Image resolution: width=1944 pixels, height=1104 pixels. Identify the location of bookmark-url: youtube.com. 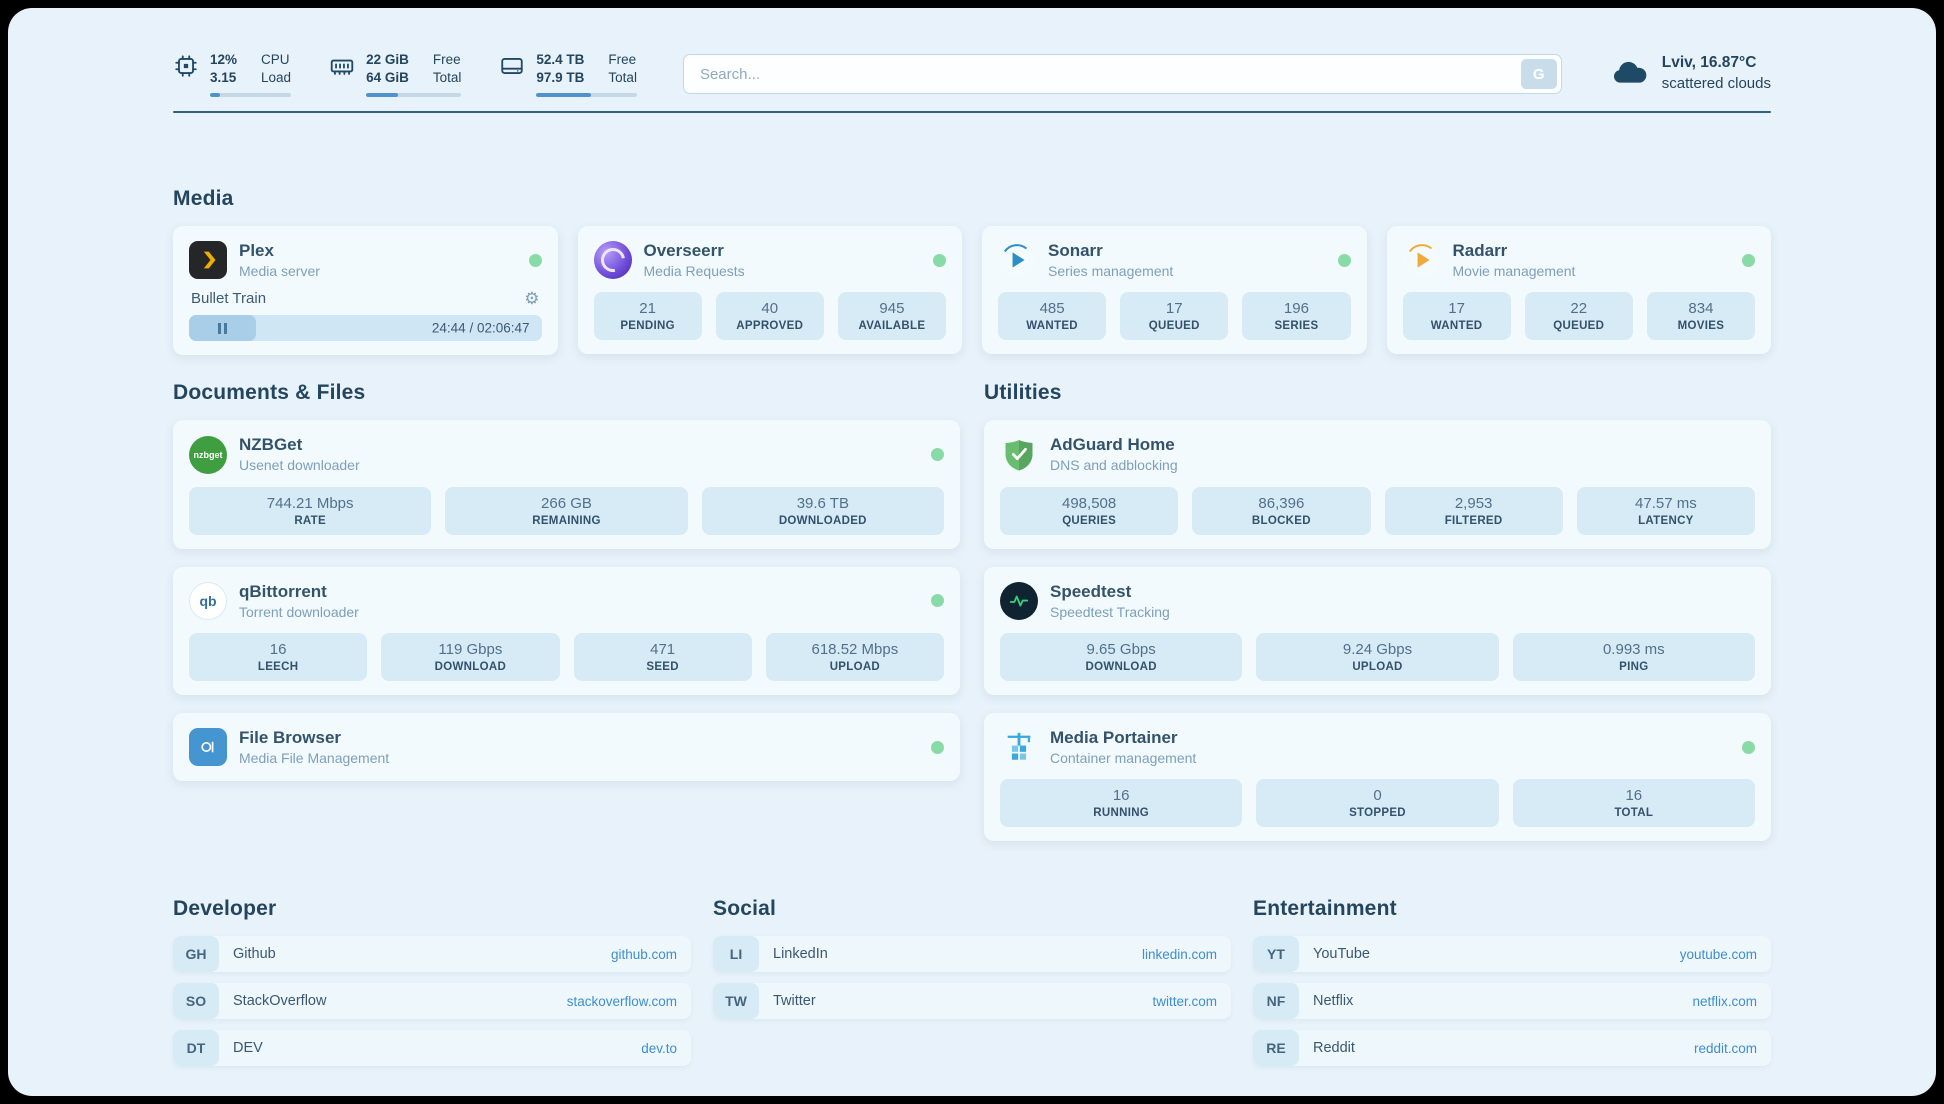
(1718, 954).